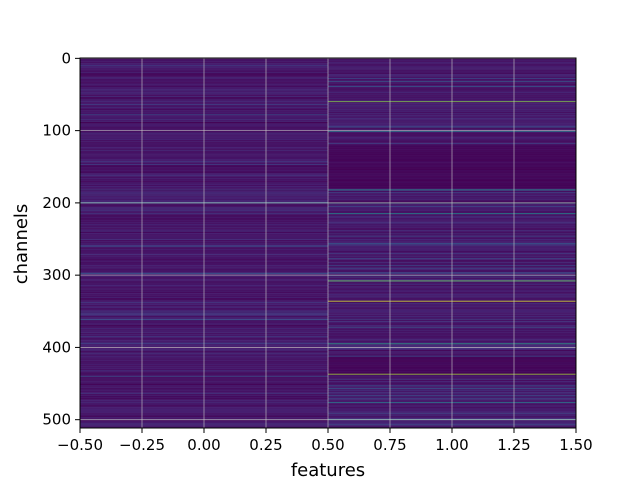 Image resolution: width=640 pixels, height=480 pixels. I want to click on x-tick-label: −0.25, so click(142, 445).